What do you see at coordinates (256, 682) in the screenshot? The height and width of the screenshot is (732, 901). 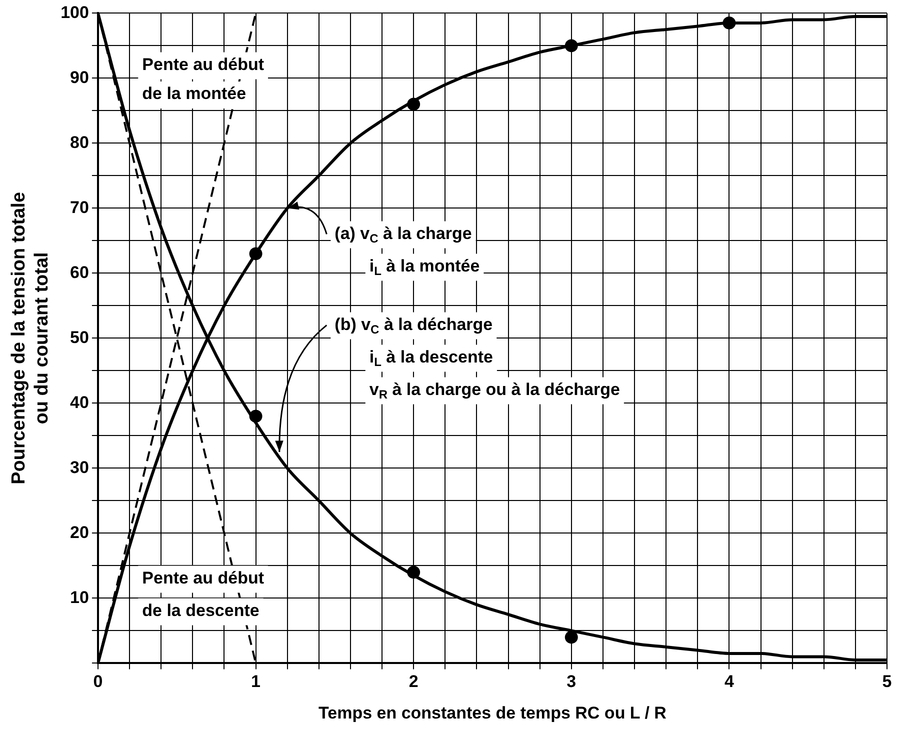 I see `x-tick-label: 1` at bounding box center [256, 682].